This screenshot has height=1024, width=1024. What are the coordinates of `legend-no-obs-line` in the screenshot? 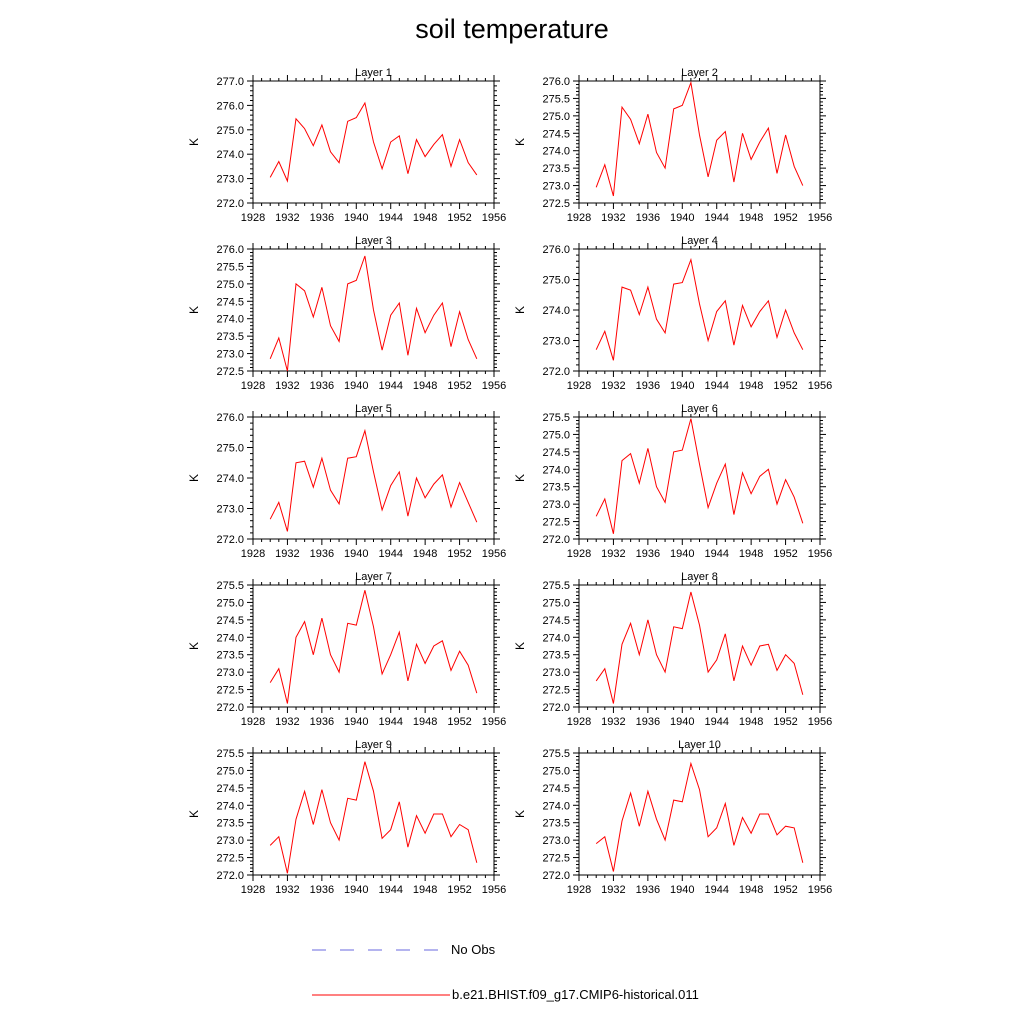 It's located at (380, 950).